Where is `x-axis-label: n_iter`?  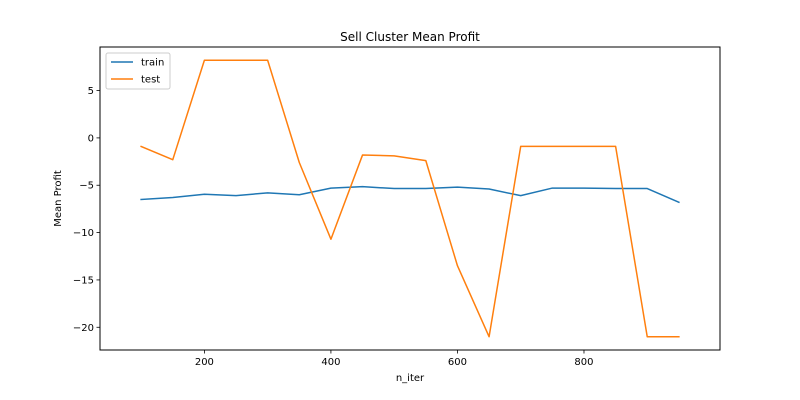
x-axis-label: n_iter is located at coordinates (410, 378).